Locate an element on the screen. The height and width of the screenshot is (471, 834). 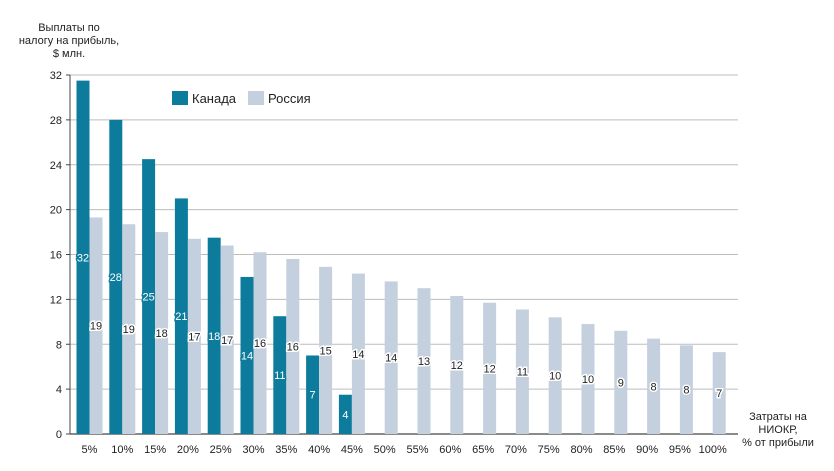
data-label: 21 is located at coordinates (181, 317).